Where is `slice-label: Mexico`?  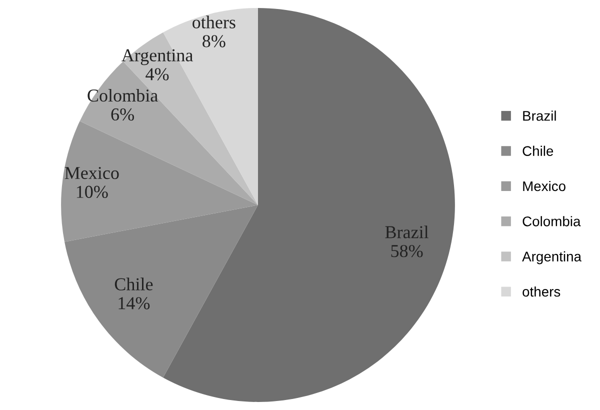
slice-label: Mexico is located at coordinates (91, 173).